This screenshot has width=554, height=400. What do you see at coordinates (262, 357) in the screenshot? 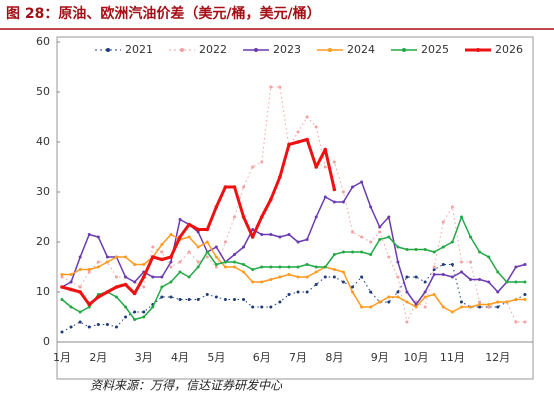
I see `x-tick-label: 6月` at bounding box center [262, 357].